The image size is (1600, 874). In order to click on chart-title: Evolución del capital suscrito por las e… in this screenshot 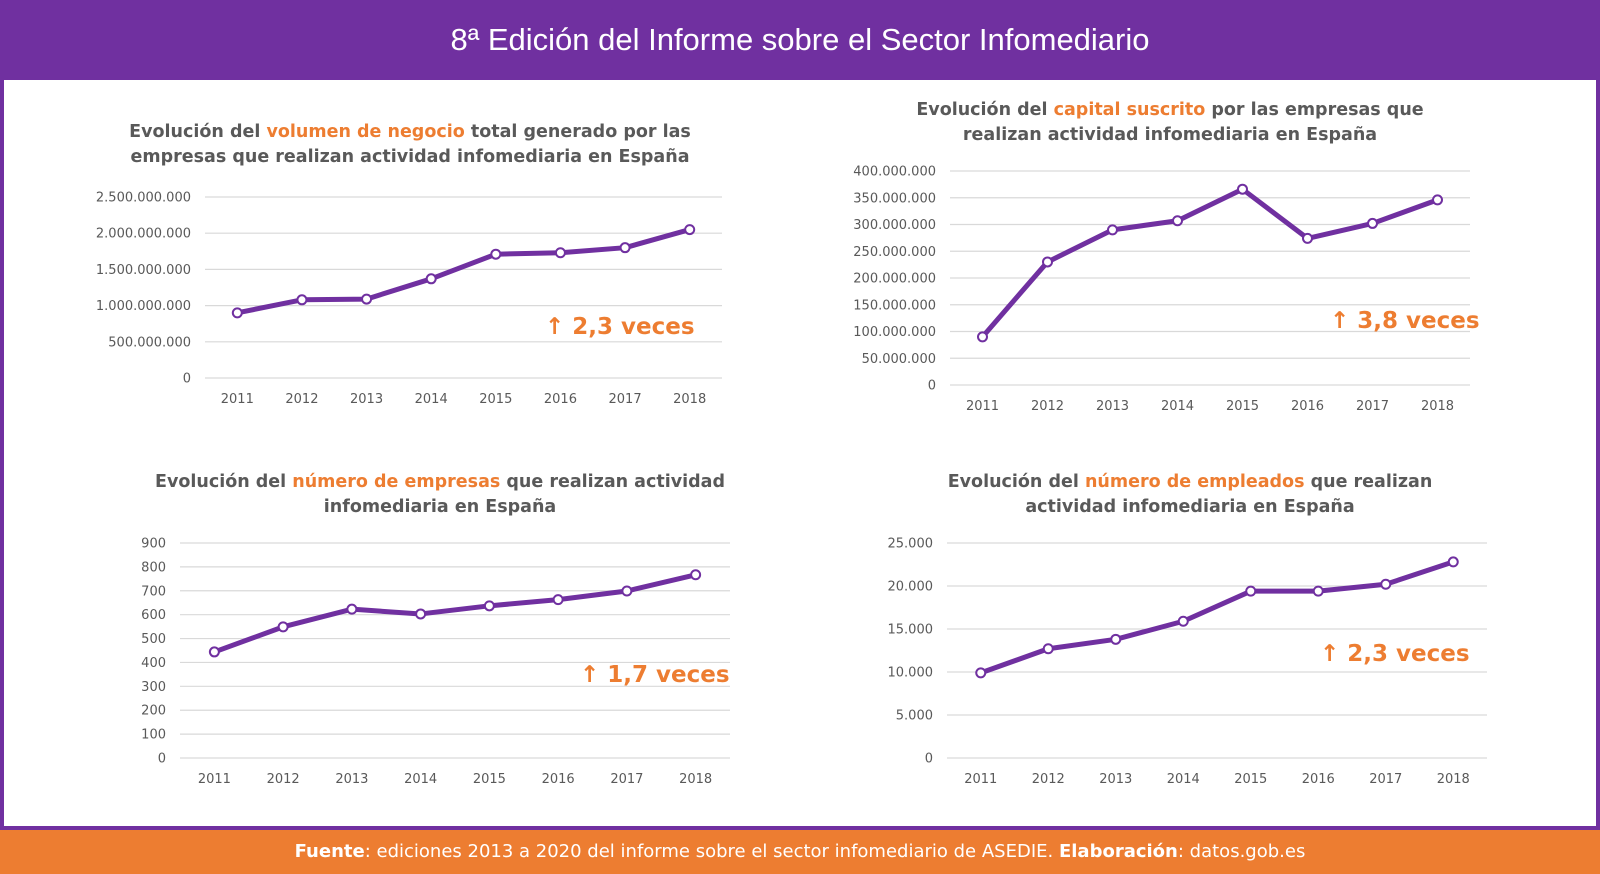, I will do `click(1170, 123)`.